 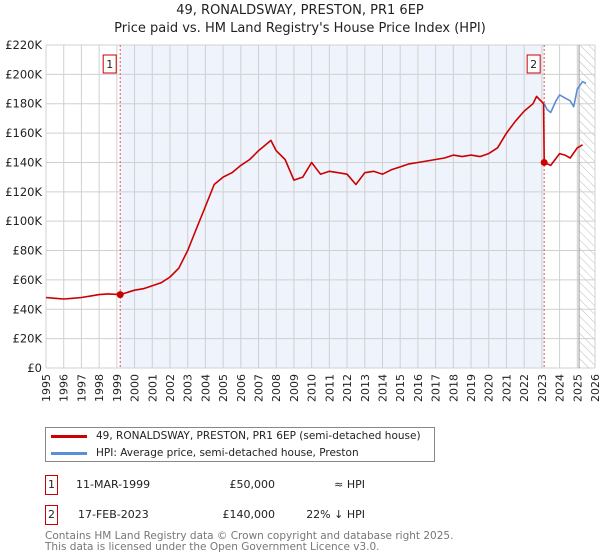 I want to click on legend-swatch-red, so click(x=69, y=436).